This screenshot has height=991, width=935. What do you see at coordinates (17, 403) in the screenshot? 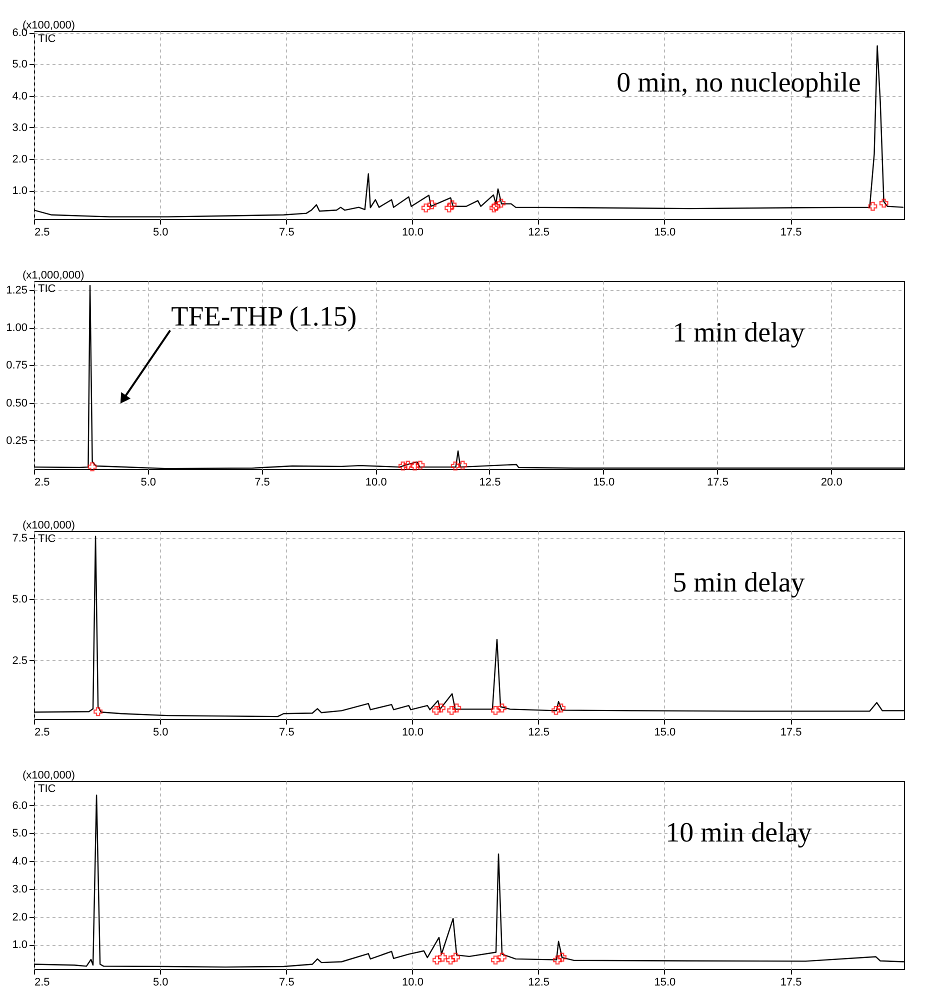
I see `y-tick-label: 0.50` at bounding box center [17, 403].